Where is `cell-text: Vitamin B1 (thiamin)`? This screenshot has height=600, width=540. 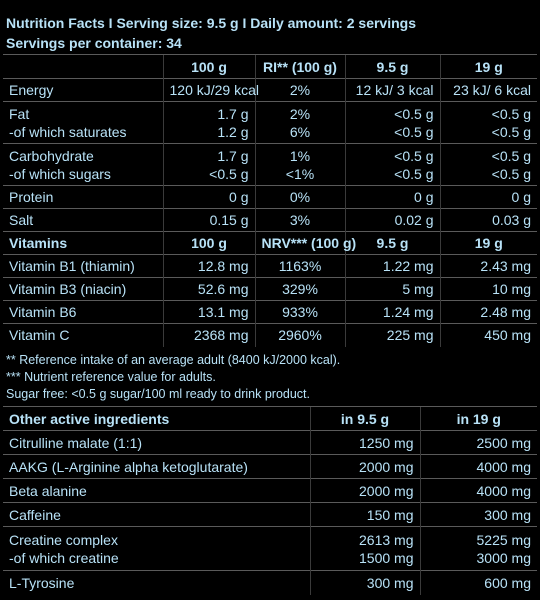
cell-text: Vitamin B1 (thiamin) is located at coordinates (72, 266).